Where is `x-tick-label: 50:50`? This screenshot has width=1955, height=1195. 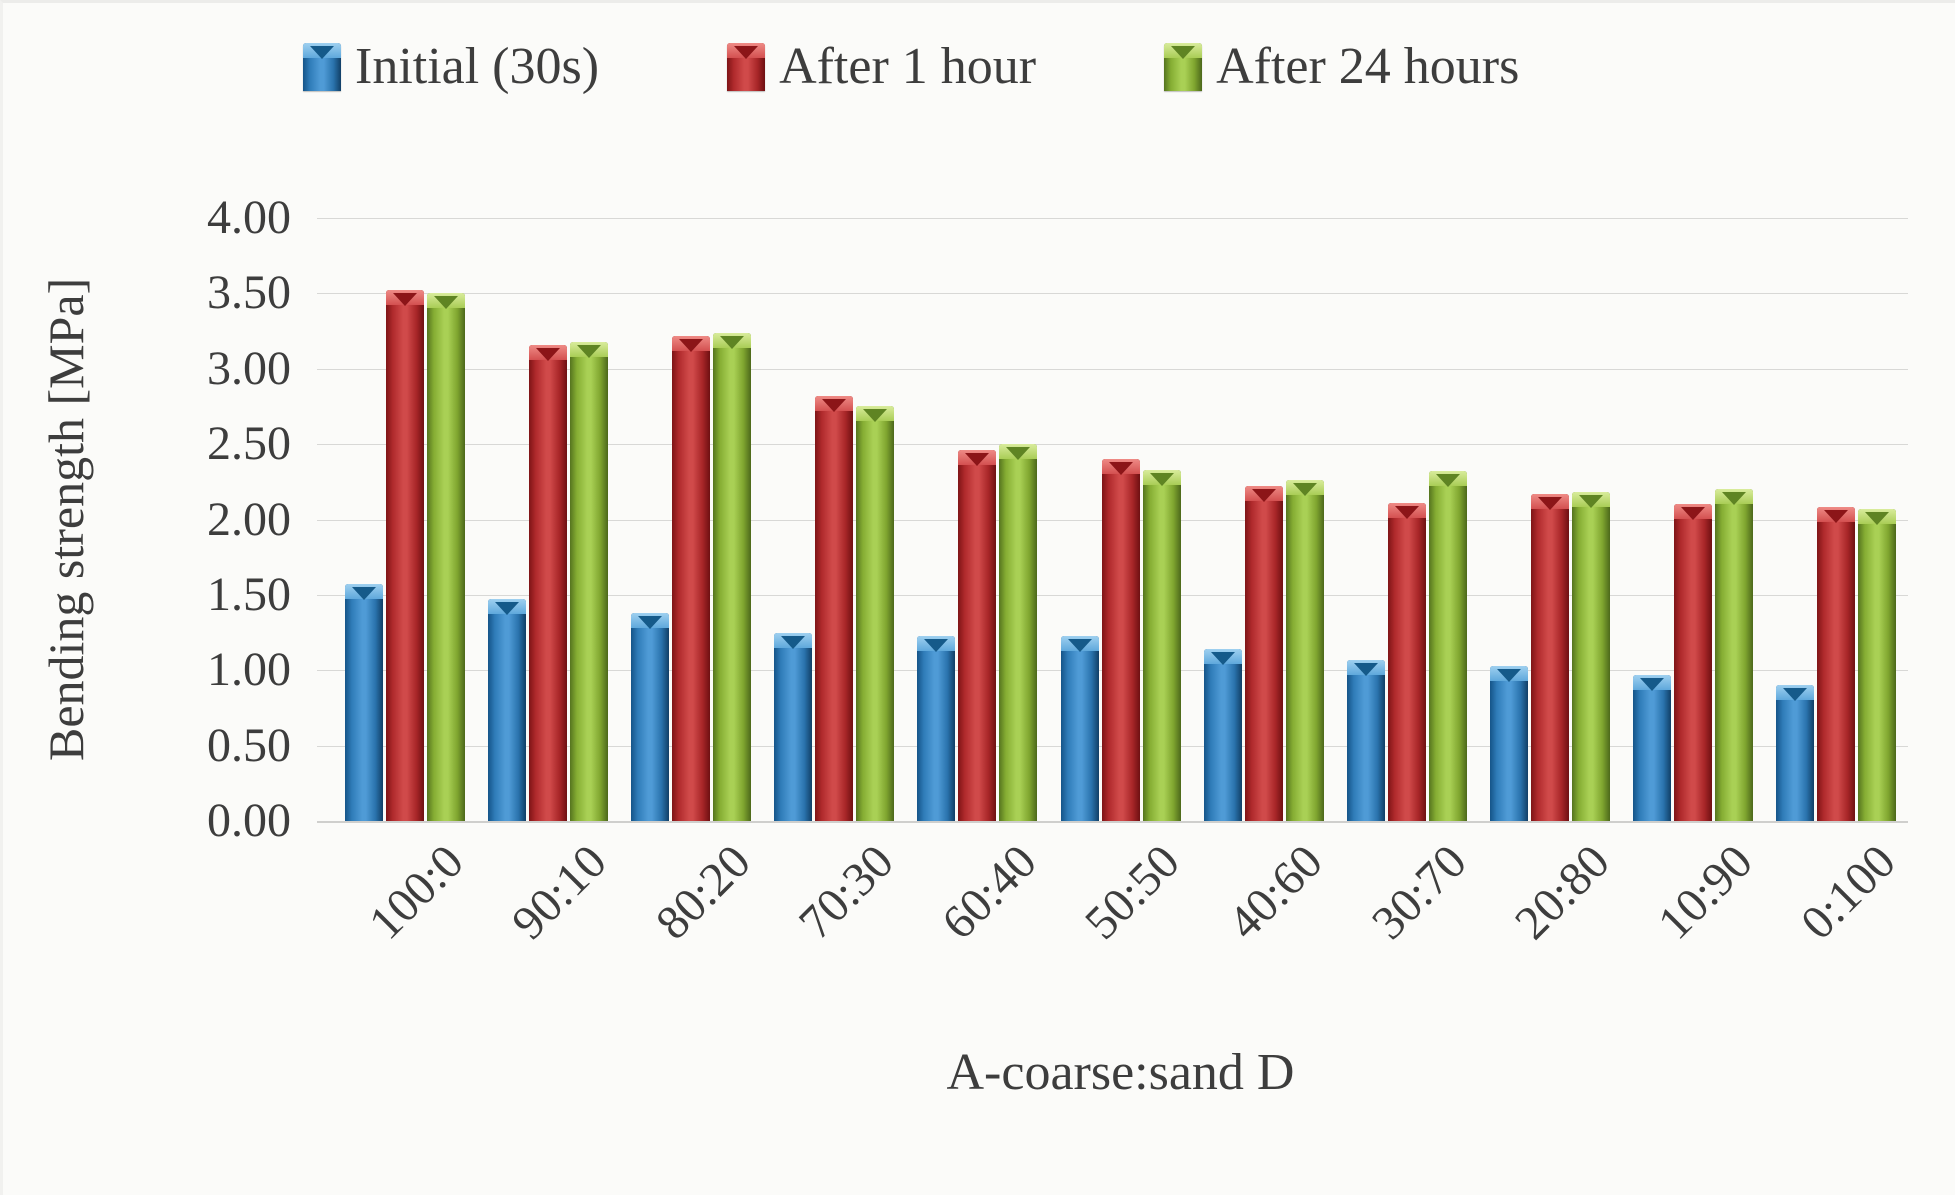 x-tick-label: 50:50 is located at coordinates (1132, 892).